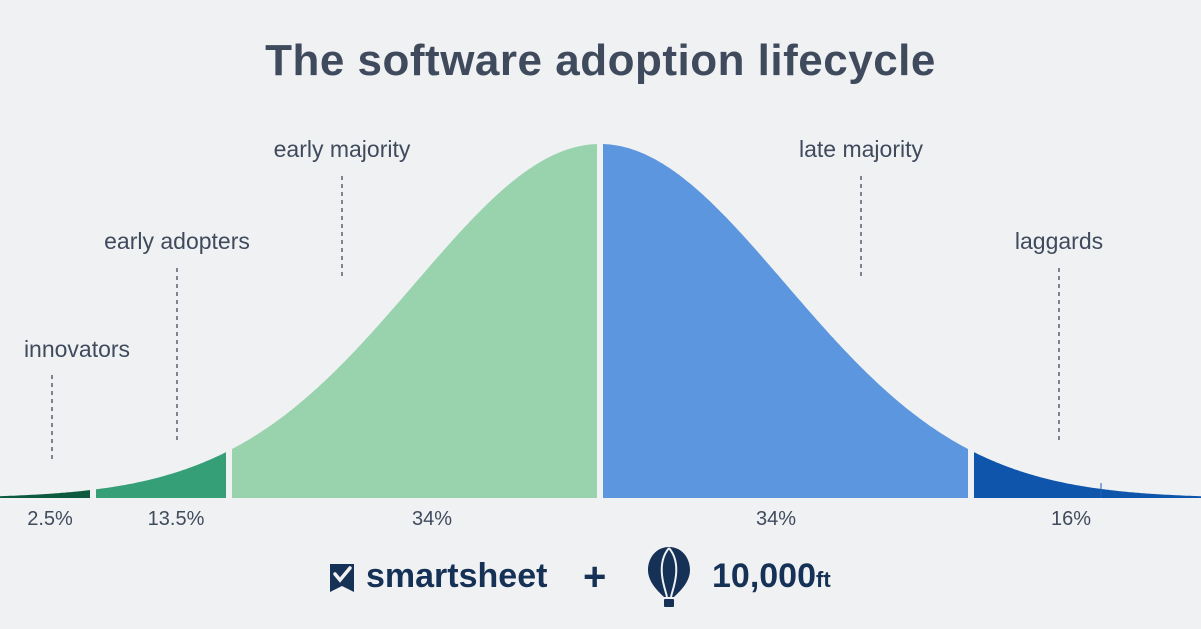  I want to click on segment-laggards, so click(1087, 475).